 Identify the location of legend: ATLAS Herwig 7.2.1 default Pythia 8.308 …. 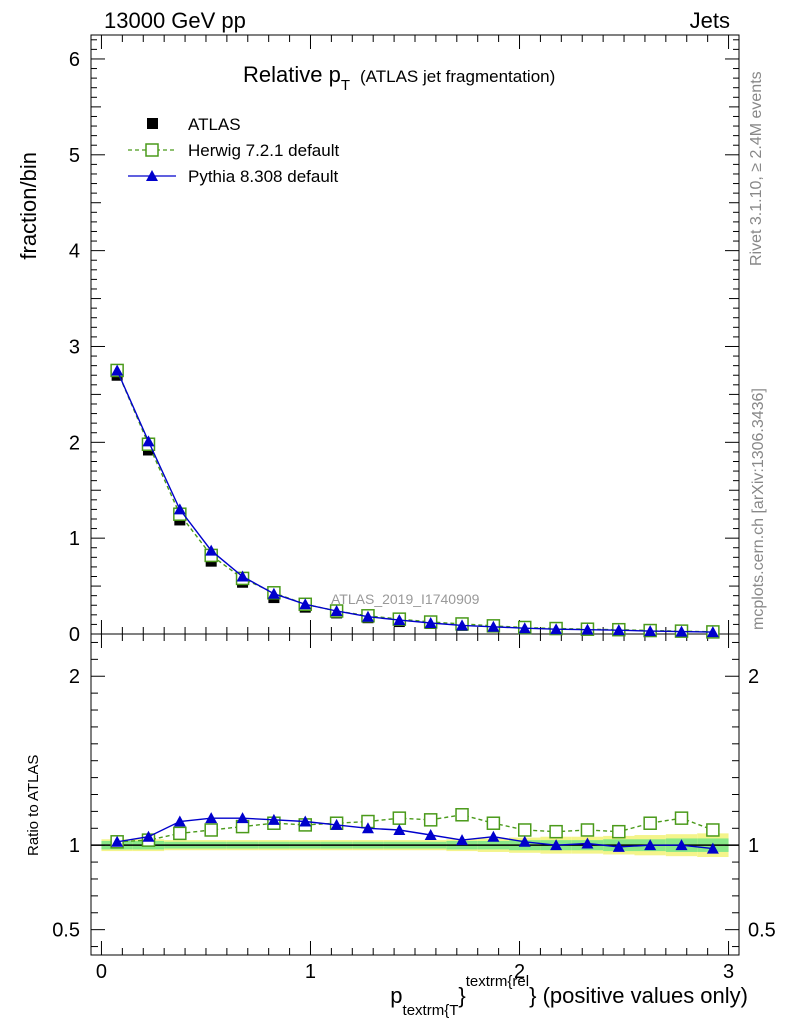
(233, 150).